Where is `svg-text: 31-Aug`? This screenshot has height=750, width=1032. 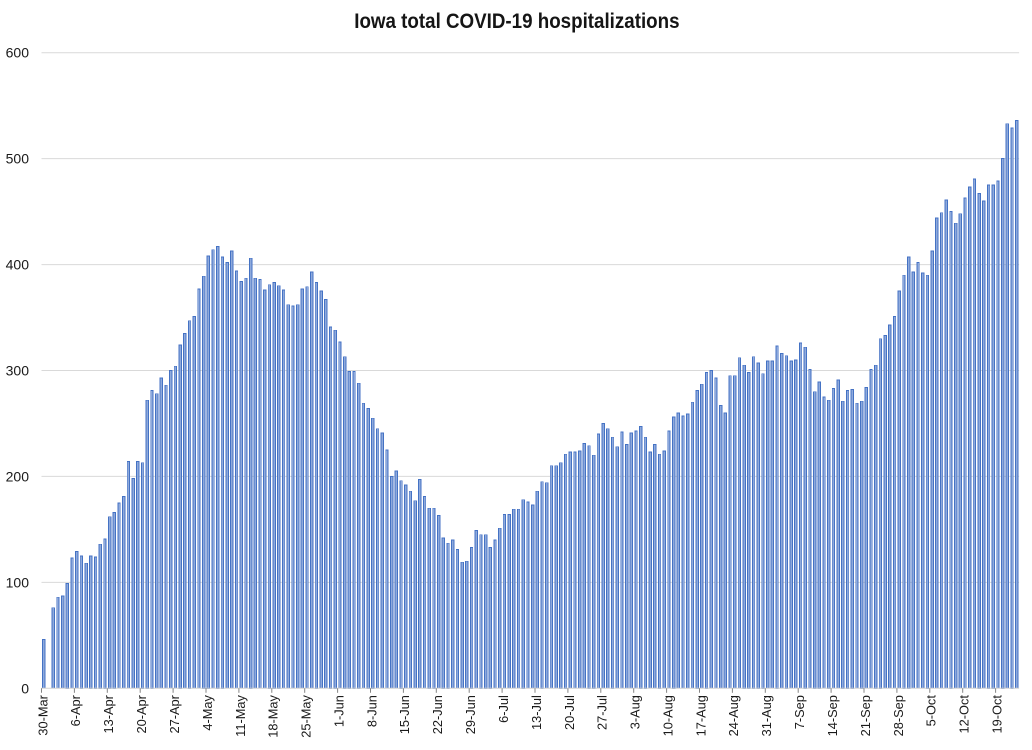
svg-text: 31-Aug is located at coordinates (766, 715).